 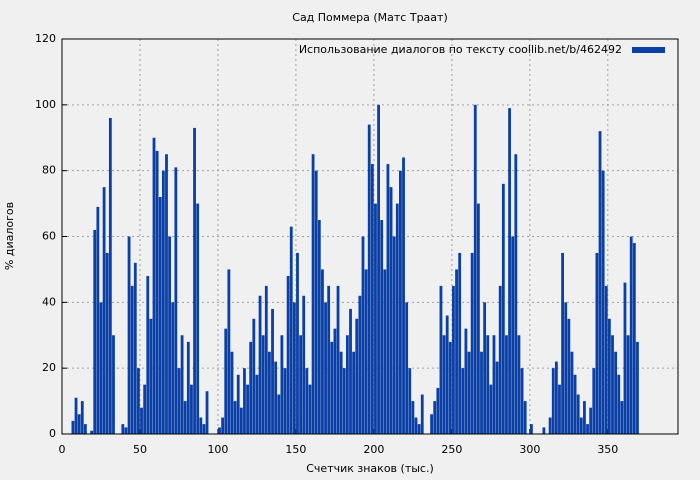 I want to click on y-tick-label: 0, so click(x=52, y=433).